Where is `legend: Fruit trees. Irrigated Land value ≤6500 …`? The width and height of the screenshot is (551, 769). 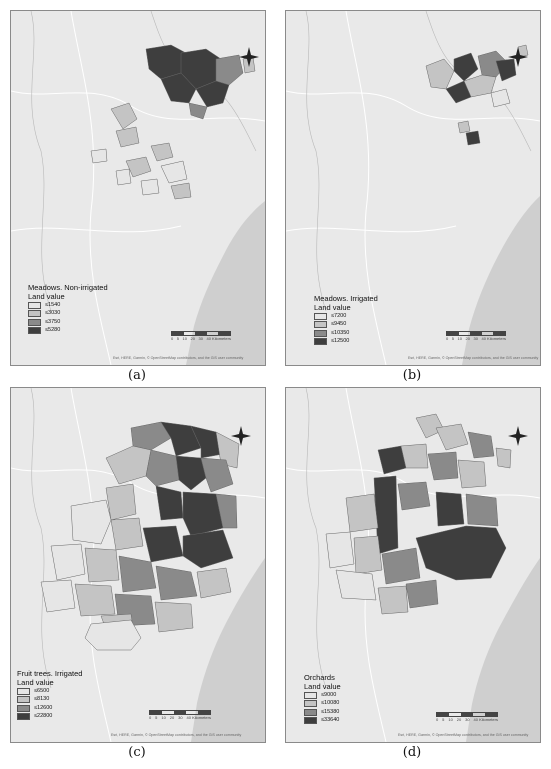
legend: Fruit trees. Irrigated Land value ≤6500 … is located at coordinates (49, 695).